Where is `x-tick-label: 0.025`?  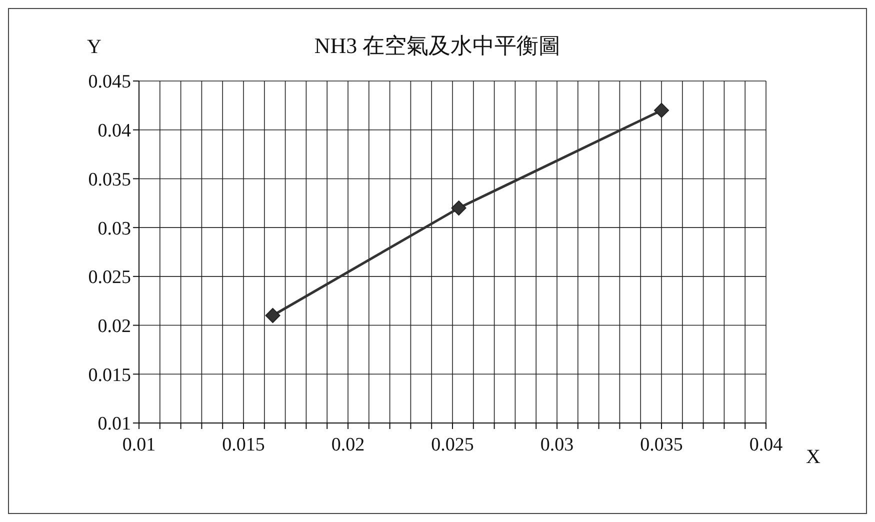
x-tick-label: 0.025 is located at coordinates (452, 445).